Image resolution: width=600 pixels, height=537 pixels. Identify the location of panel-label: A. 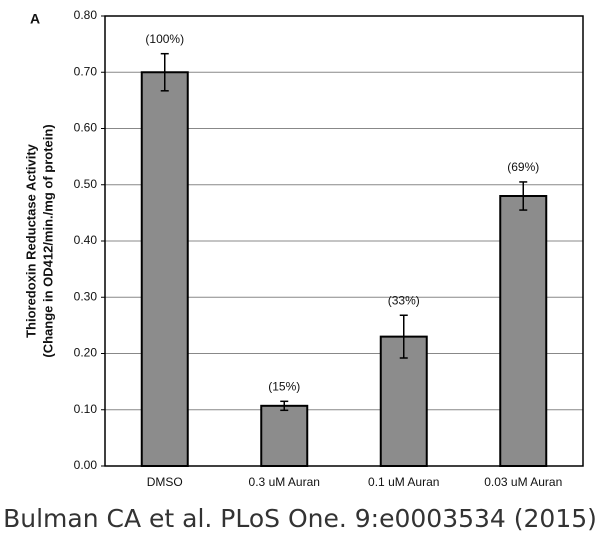
(35, 19).